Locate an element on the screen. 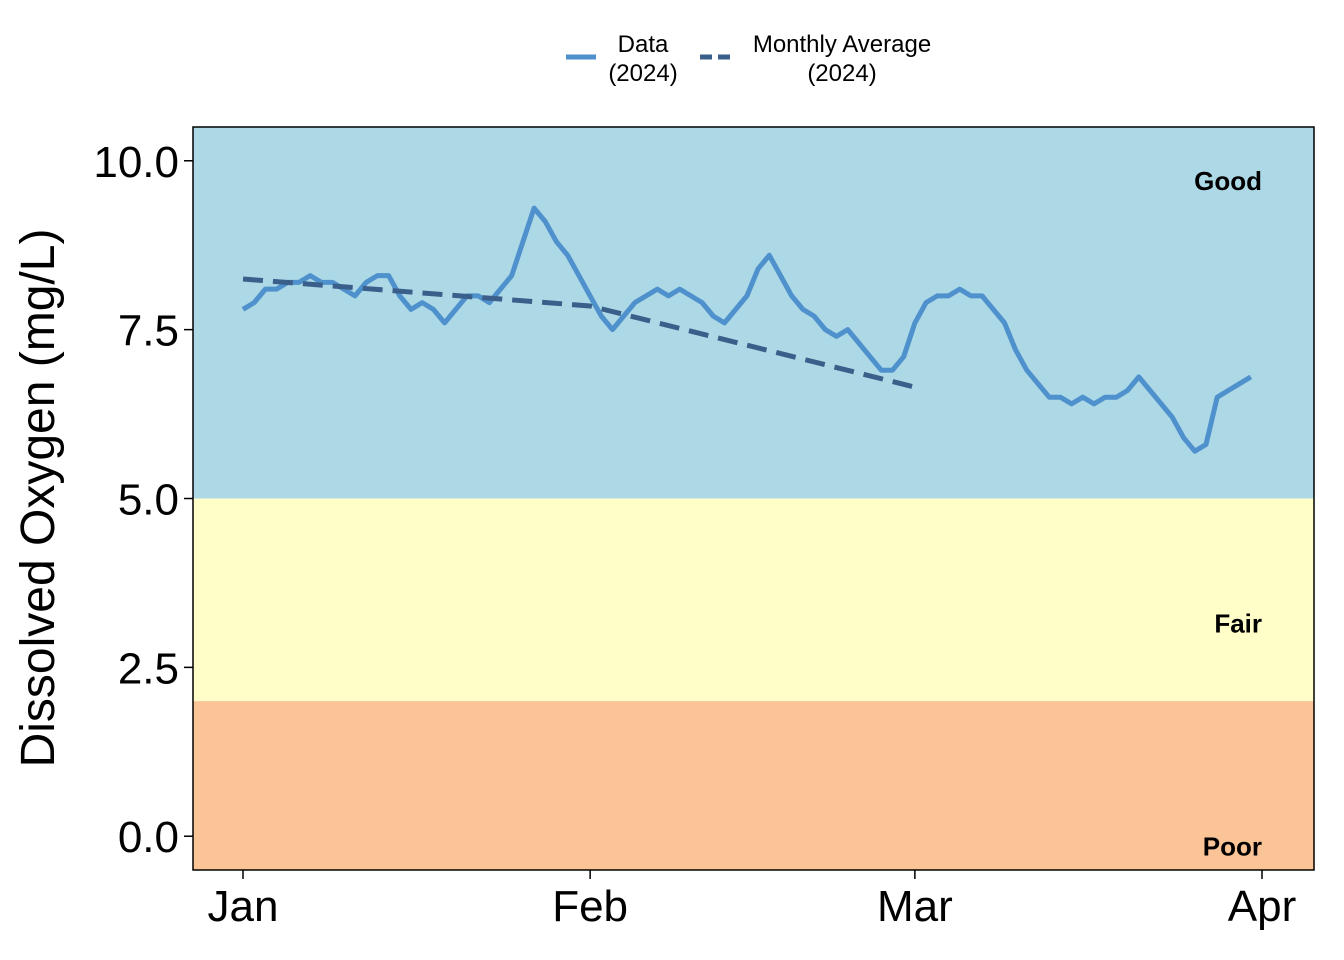 The height and width of the screenshot is (960, 1344). band-label-fair: Fair is located at coordinates (1238, 623).